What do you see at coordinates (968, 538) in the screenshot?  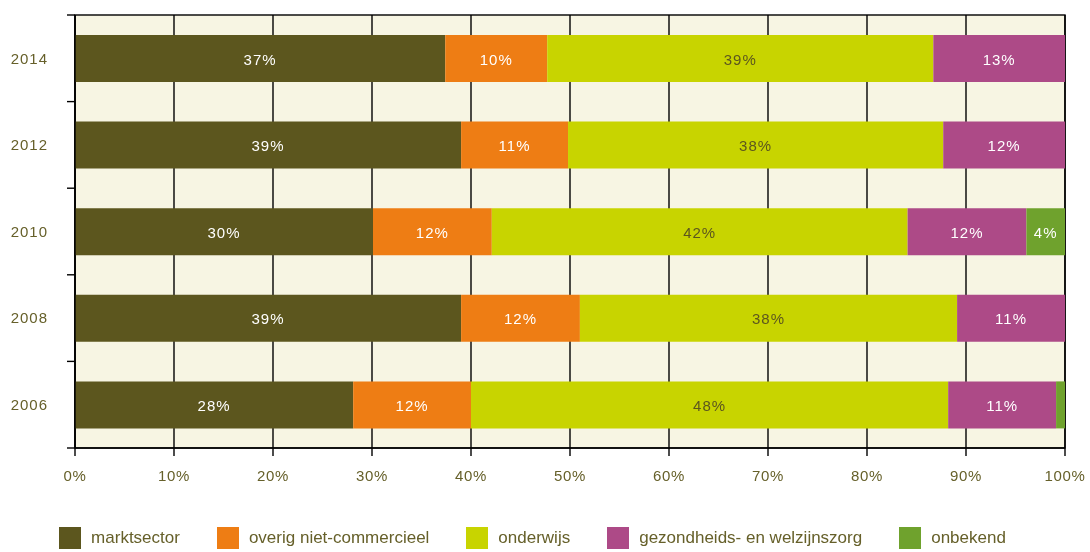 I see `legend-label: onbekend` at bounding box center [968, 538].